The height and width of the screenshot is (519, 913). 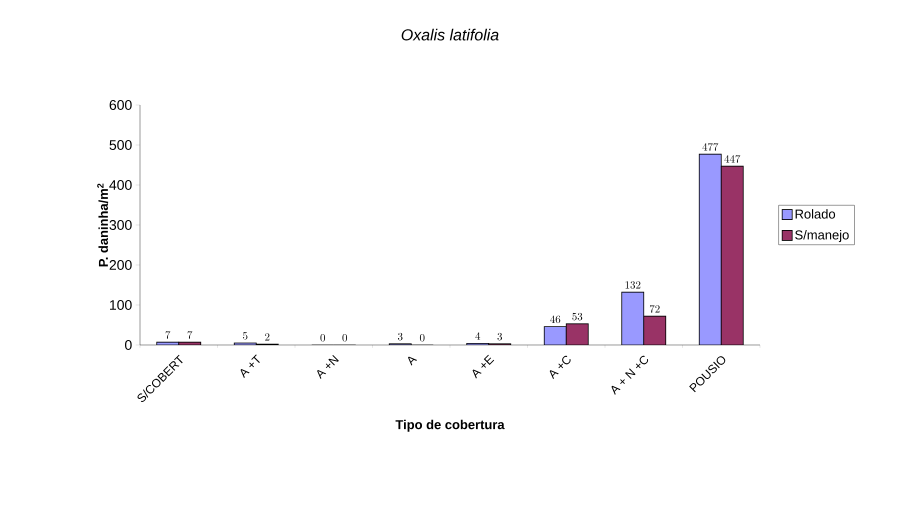 What do you see at coordinates (655, 309) in the screenshot?
I see `data-label: 72` at bounding box center [655, 309].